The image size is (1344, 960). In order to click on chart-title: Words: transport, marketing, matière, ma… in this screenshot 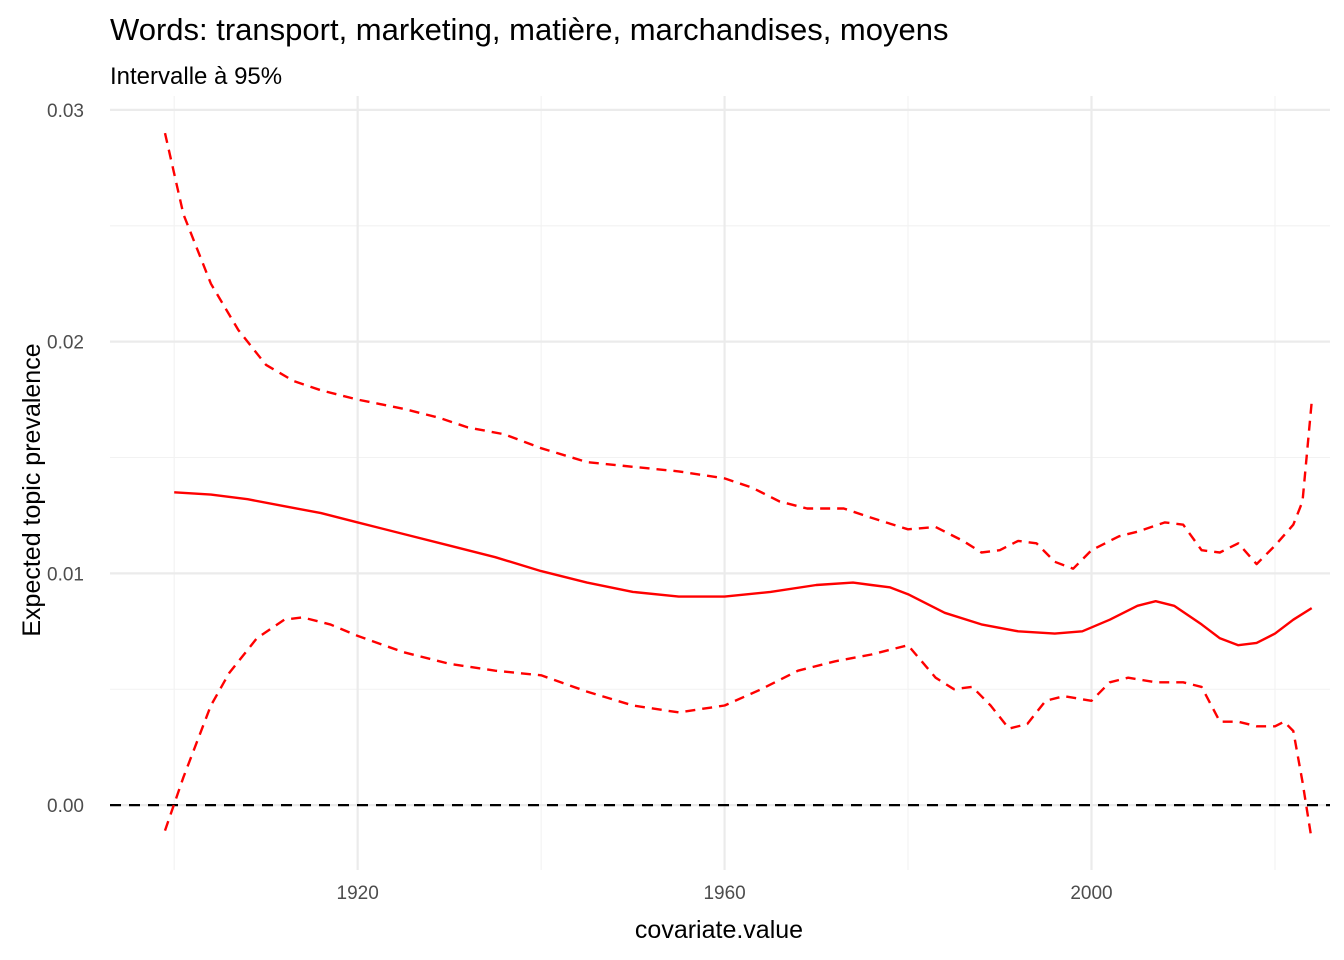, I will do `click(529, 29)`.